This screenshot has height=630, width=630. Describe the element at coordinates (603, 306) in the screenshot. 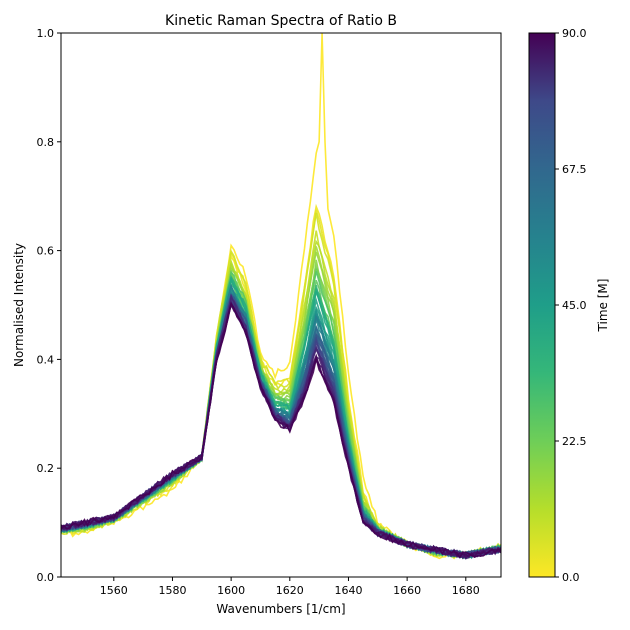

I see `colorbar-label: Time [M]` at that location.